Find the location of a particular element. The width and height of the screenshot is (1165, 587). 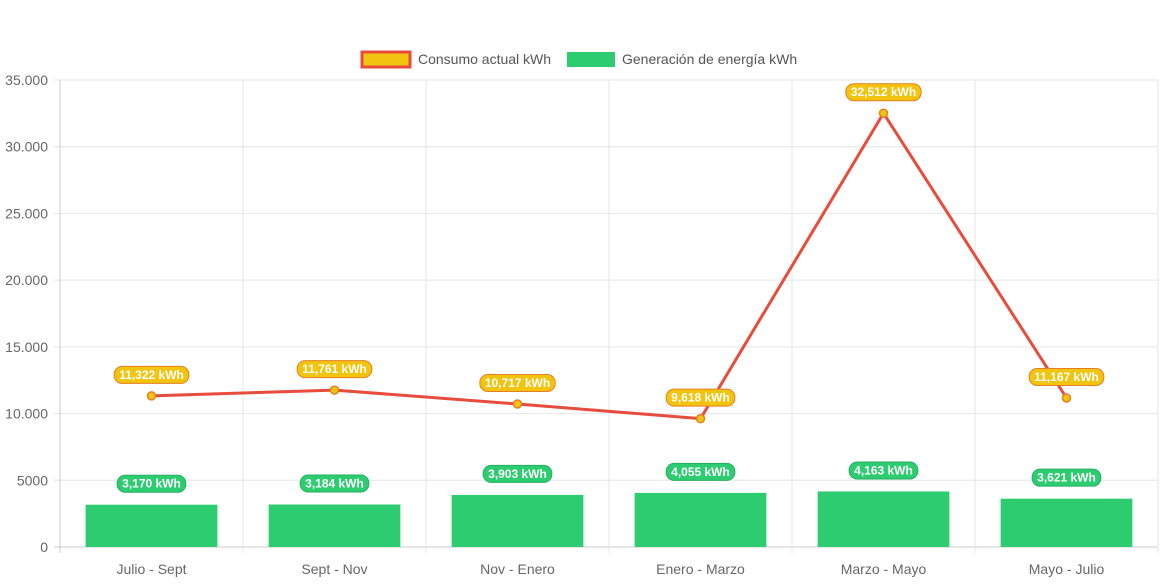

bar-data-label-text: 4,055 kWh is located at coordinates (700, 472).